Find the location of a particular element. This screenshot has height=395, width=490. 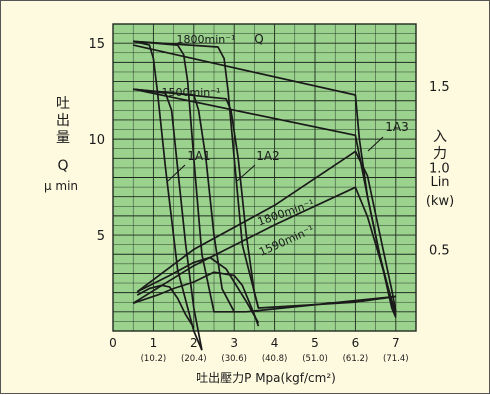

right-axis-title-line: 入 is located at coordinates (440, 137).